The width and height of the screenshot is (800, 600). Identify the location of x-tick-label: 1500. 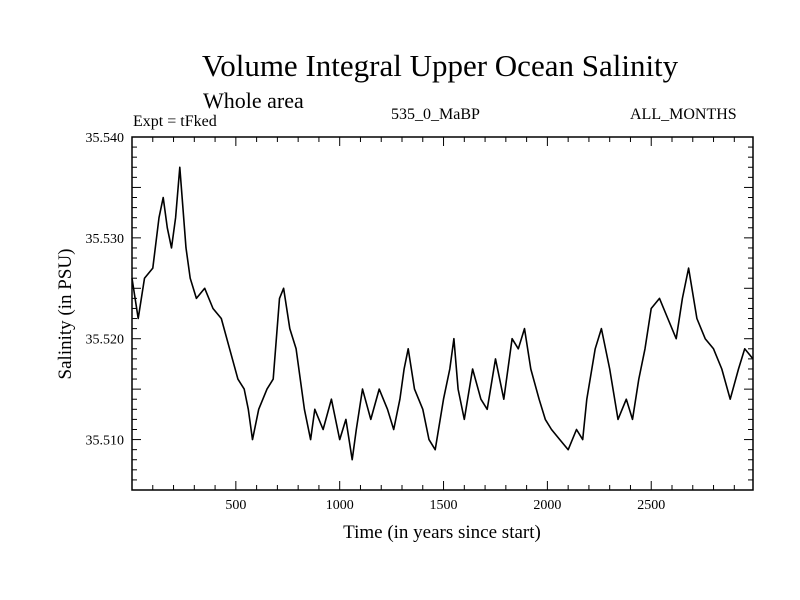
(444, 505).